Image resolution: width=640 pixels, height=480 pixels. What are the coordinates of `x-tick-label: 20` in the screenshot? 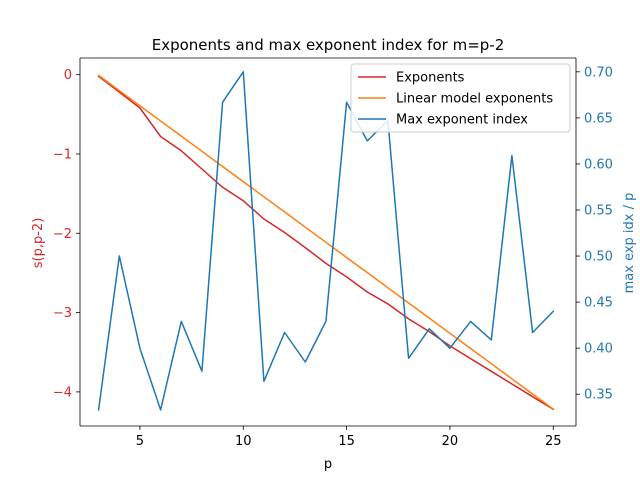 It's located at (450, 441).